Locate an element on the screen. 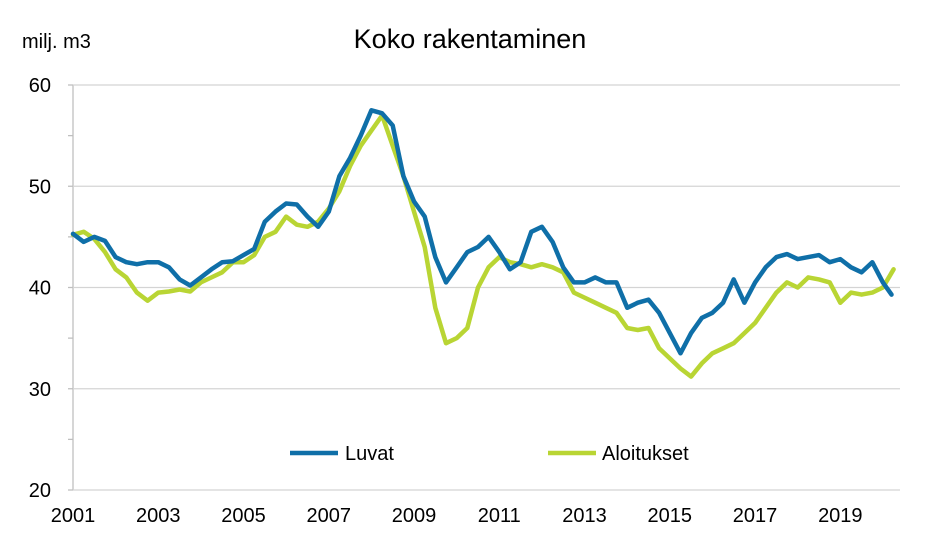 The width and height of the screenshot is (930, 547). x-tick-labels: 2001 2003 2005 2007 2009 2011 2013 2015 2017 2019 is located at coordinates (457, 516).